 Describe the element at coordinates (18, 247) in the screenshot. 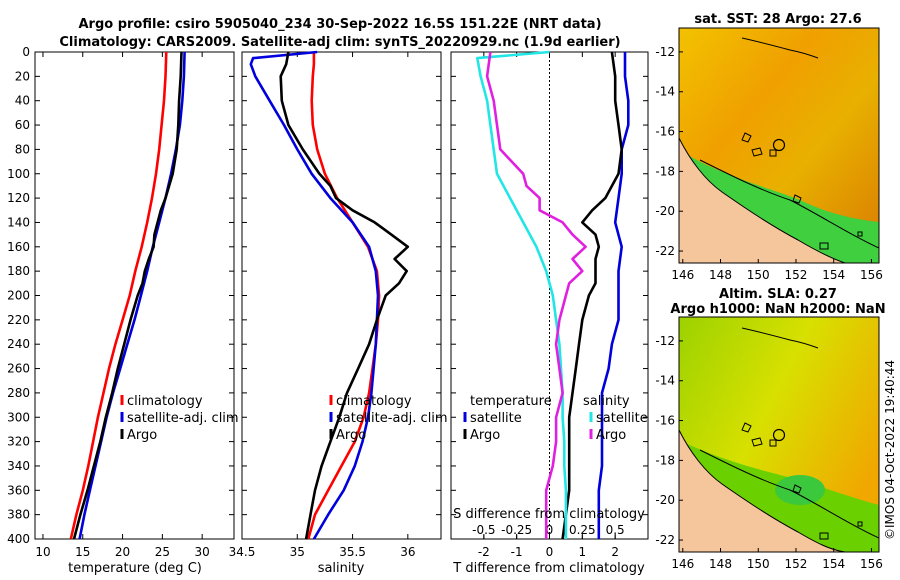

I see `y-tick-label: 160` at that location.